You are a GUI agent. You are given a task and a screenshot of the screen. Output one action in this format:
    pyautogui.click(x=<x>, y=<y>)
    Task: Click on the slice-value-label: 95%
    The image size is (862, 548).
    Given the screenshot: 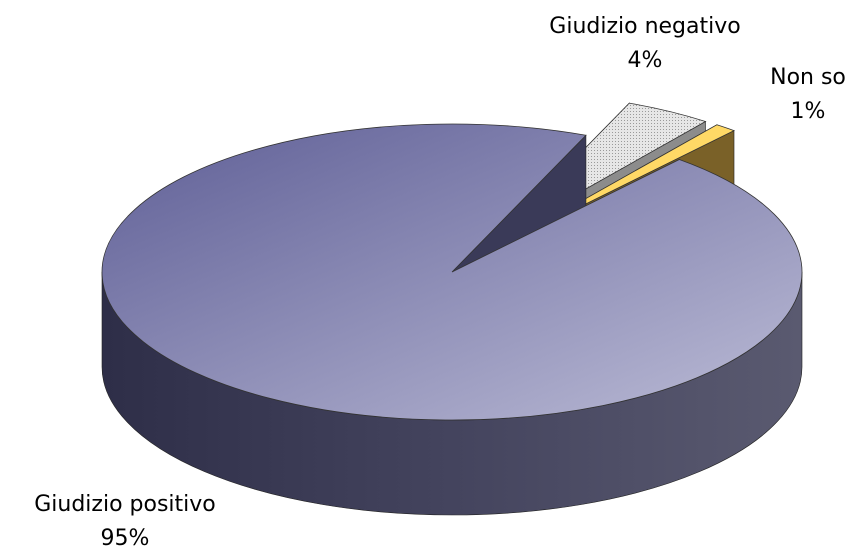 What is the action you would take?
    pyautogui.click(x=125, y=537)
    